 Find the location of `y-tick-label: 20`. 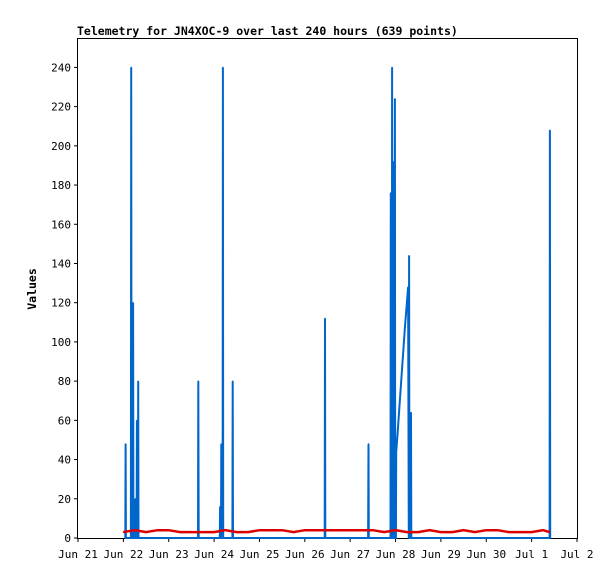

y-tick-label: 20 is located at coordinates (64, 499).